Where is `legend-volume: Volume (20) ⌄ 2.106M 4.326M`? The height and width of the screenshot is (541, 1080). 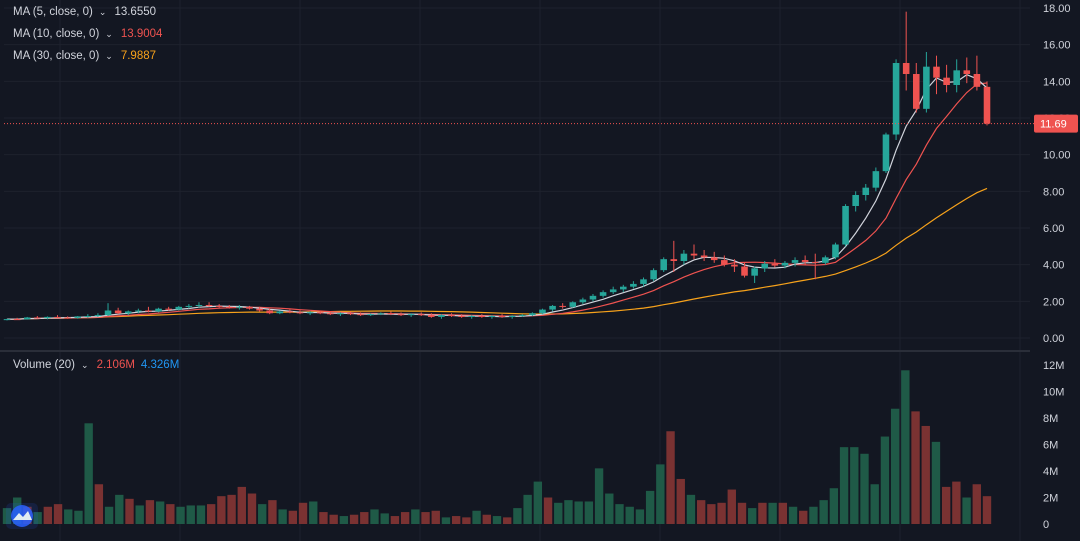 legend-volume: Volume (20) ⌄ 2.106M 4.326M is located at coordinates (96, 365).